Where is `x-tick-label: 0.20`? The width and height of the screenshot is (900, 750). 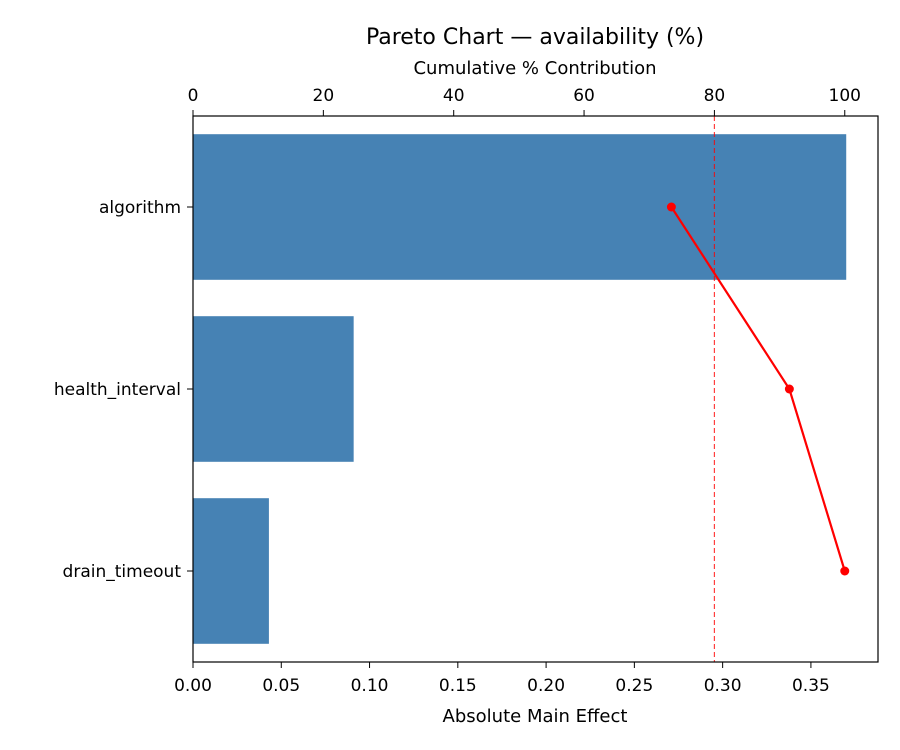 x-tick-label: 0.20 is located at coordinates (546, 686).